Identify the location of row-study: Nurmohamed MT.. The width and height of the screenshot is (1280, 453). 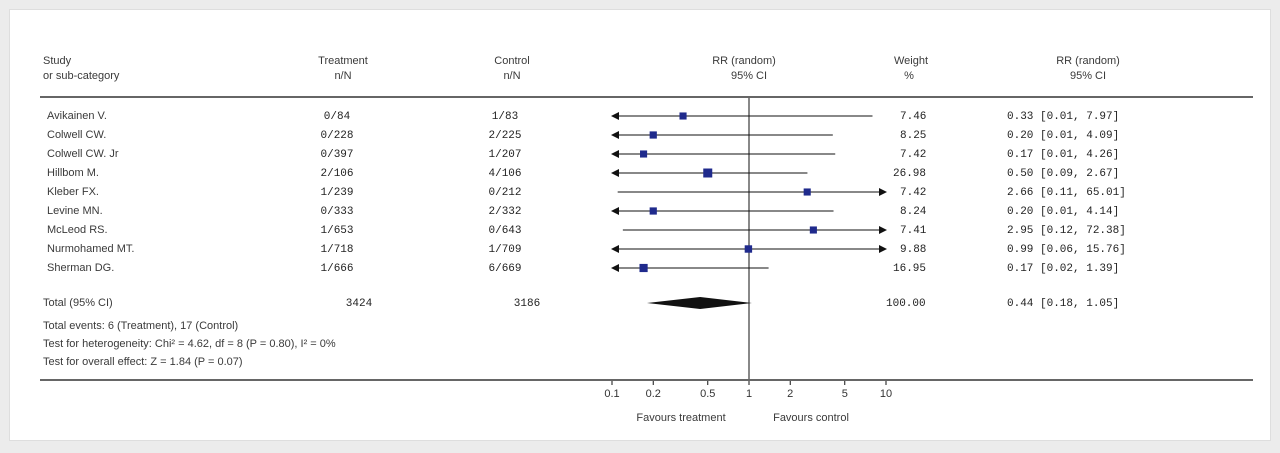
(91, 249).